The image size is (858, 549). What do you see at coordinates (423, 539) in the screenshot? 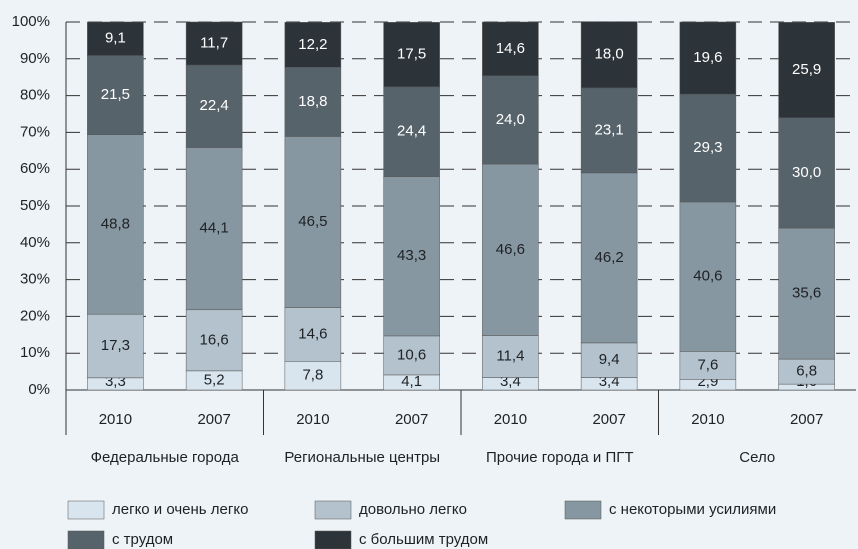
I see `legend-label: с большим трудом` at bounding box center [423, 539].